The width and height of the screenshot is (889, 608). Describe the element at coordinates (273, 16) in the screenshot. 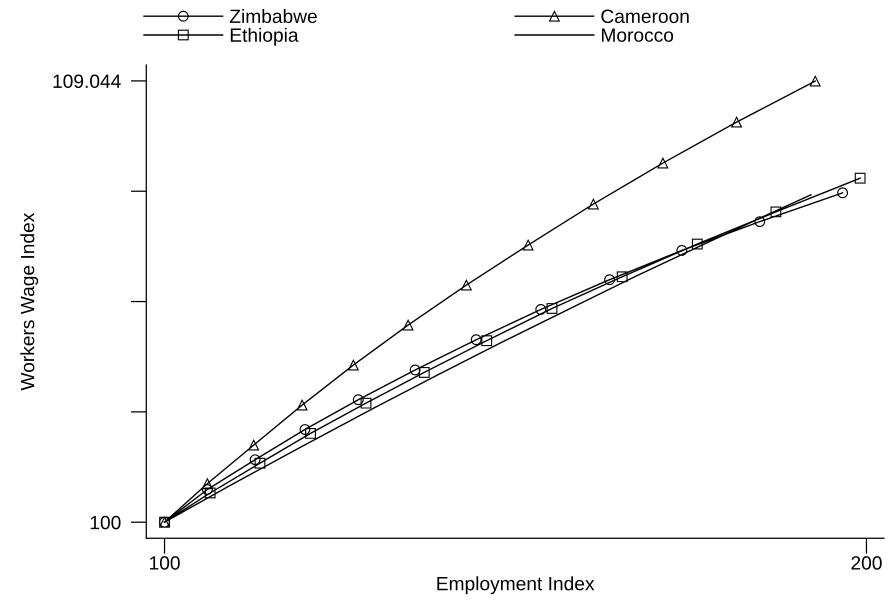

I see `legend-label: Zimbabwe` at that location.